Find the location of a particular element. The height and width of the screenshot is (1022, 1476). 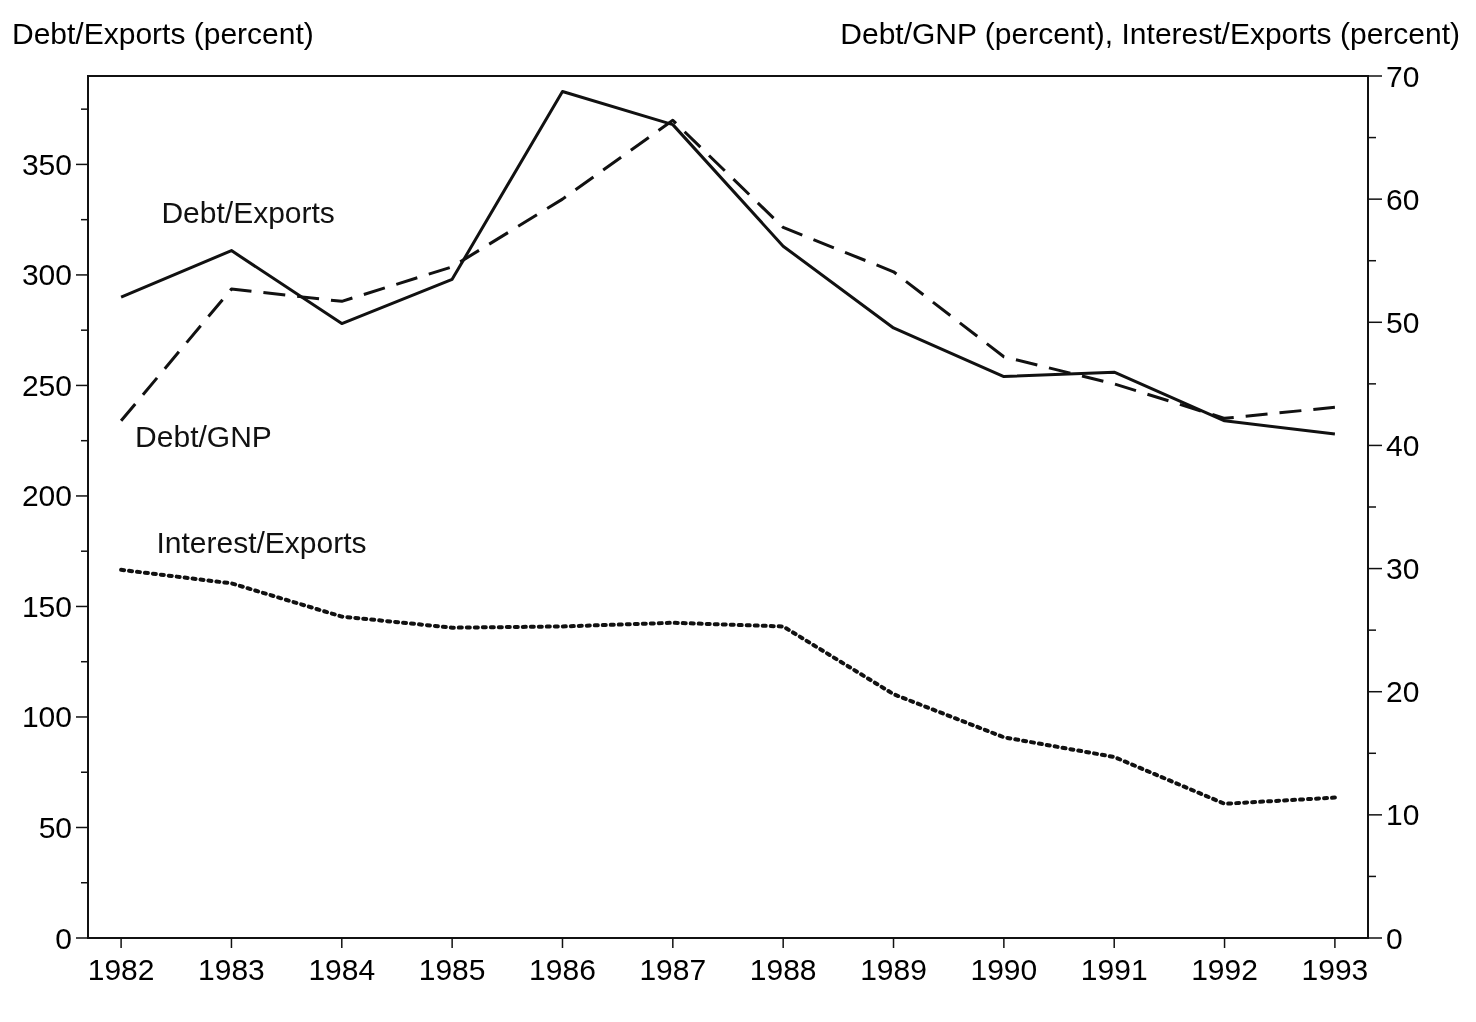

y2-tick-label: 60 is located at coordinates (1403, 199).